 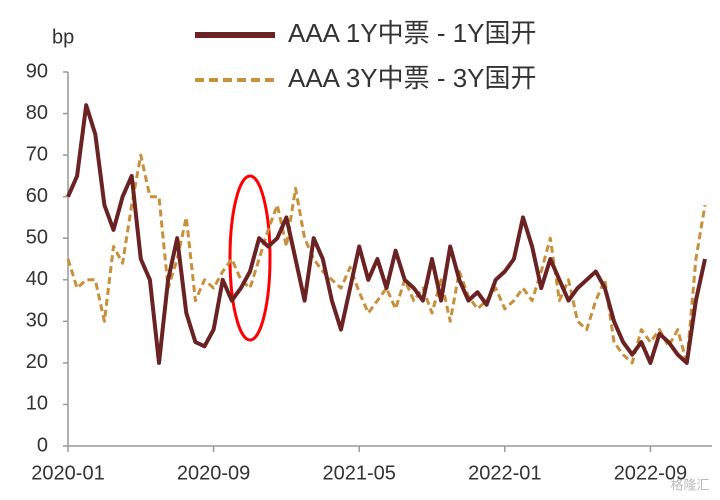 What do you see at coordinates (689, 484) in the screenshot?
I see `watermark: 格隆汇` at bounding box center [689, 484].